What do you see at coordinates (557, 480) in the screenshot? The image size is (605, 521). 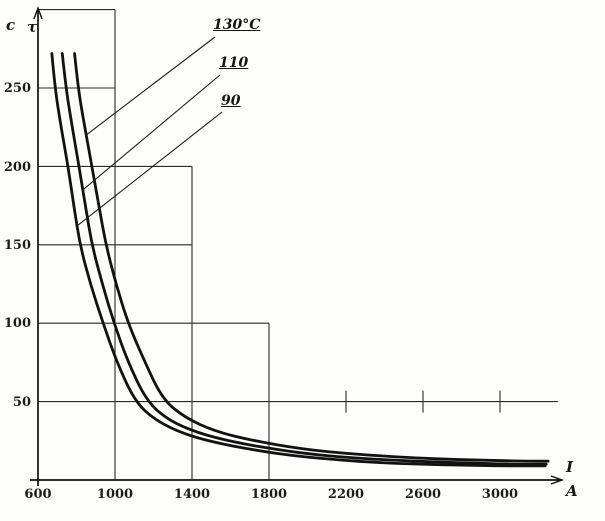 I see `x-axis-arrow` at bounding box center [557, 480].